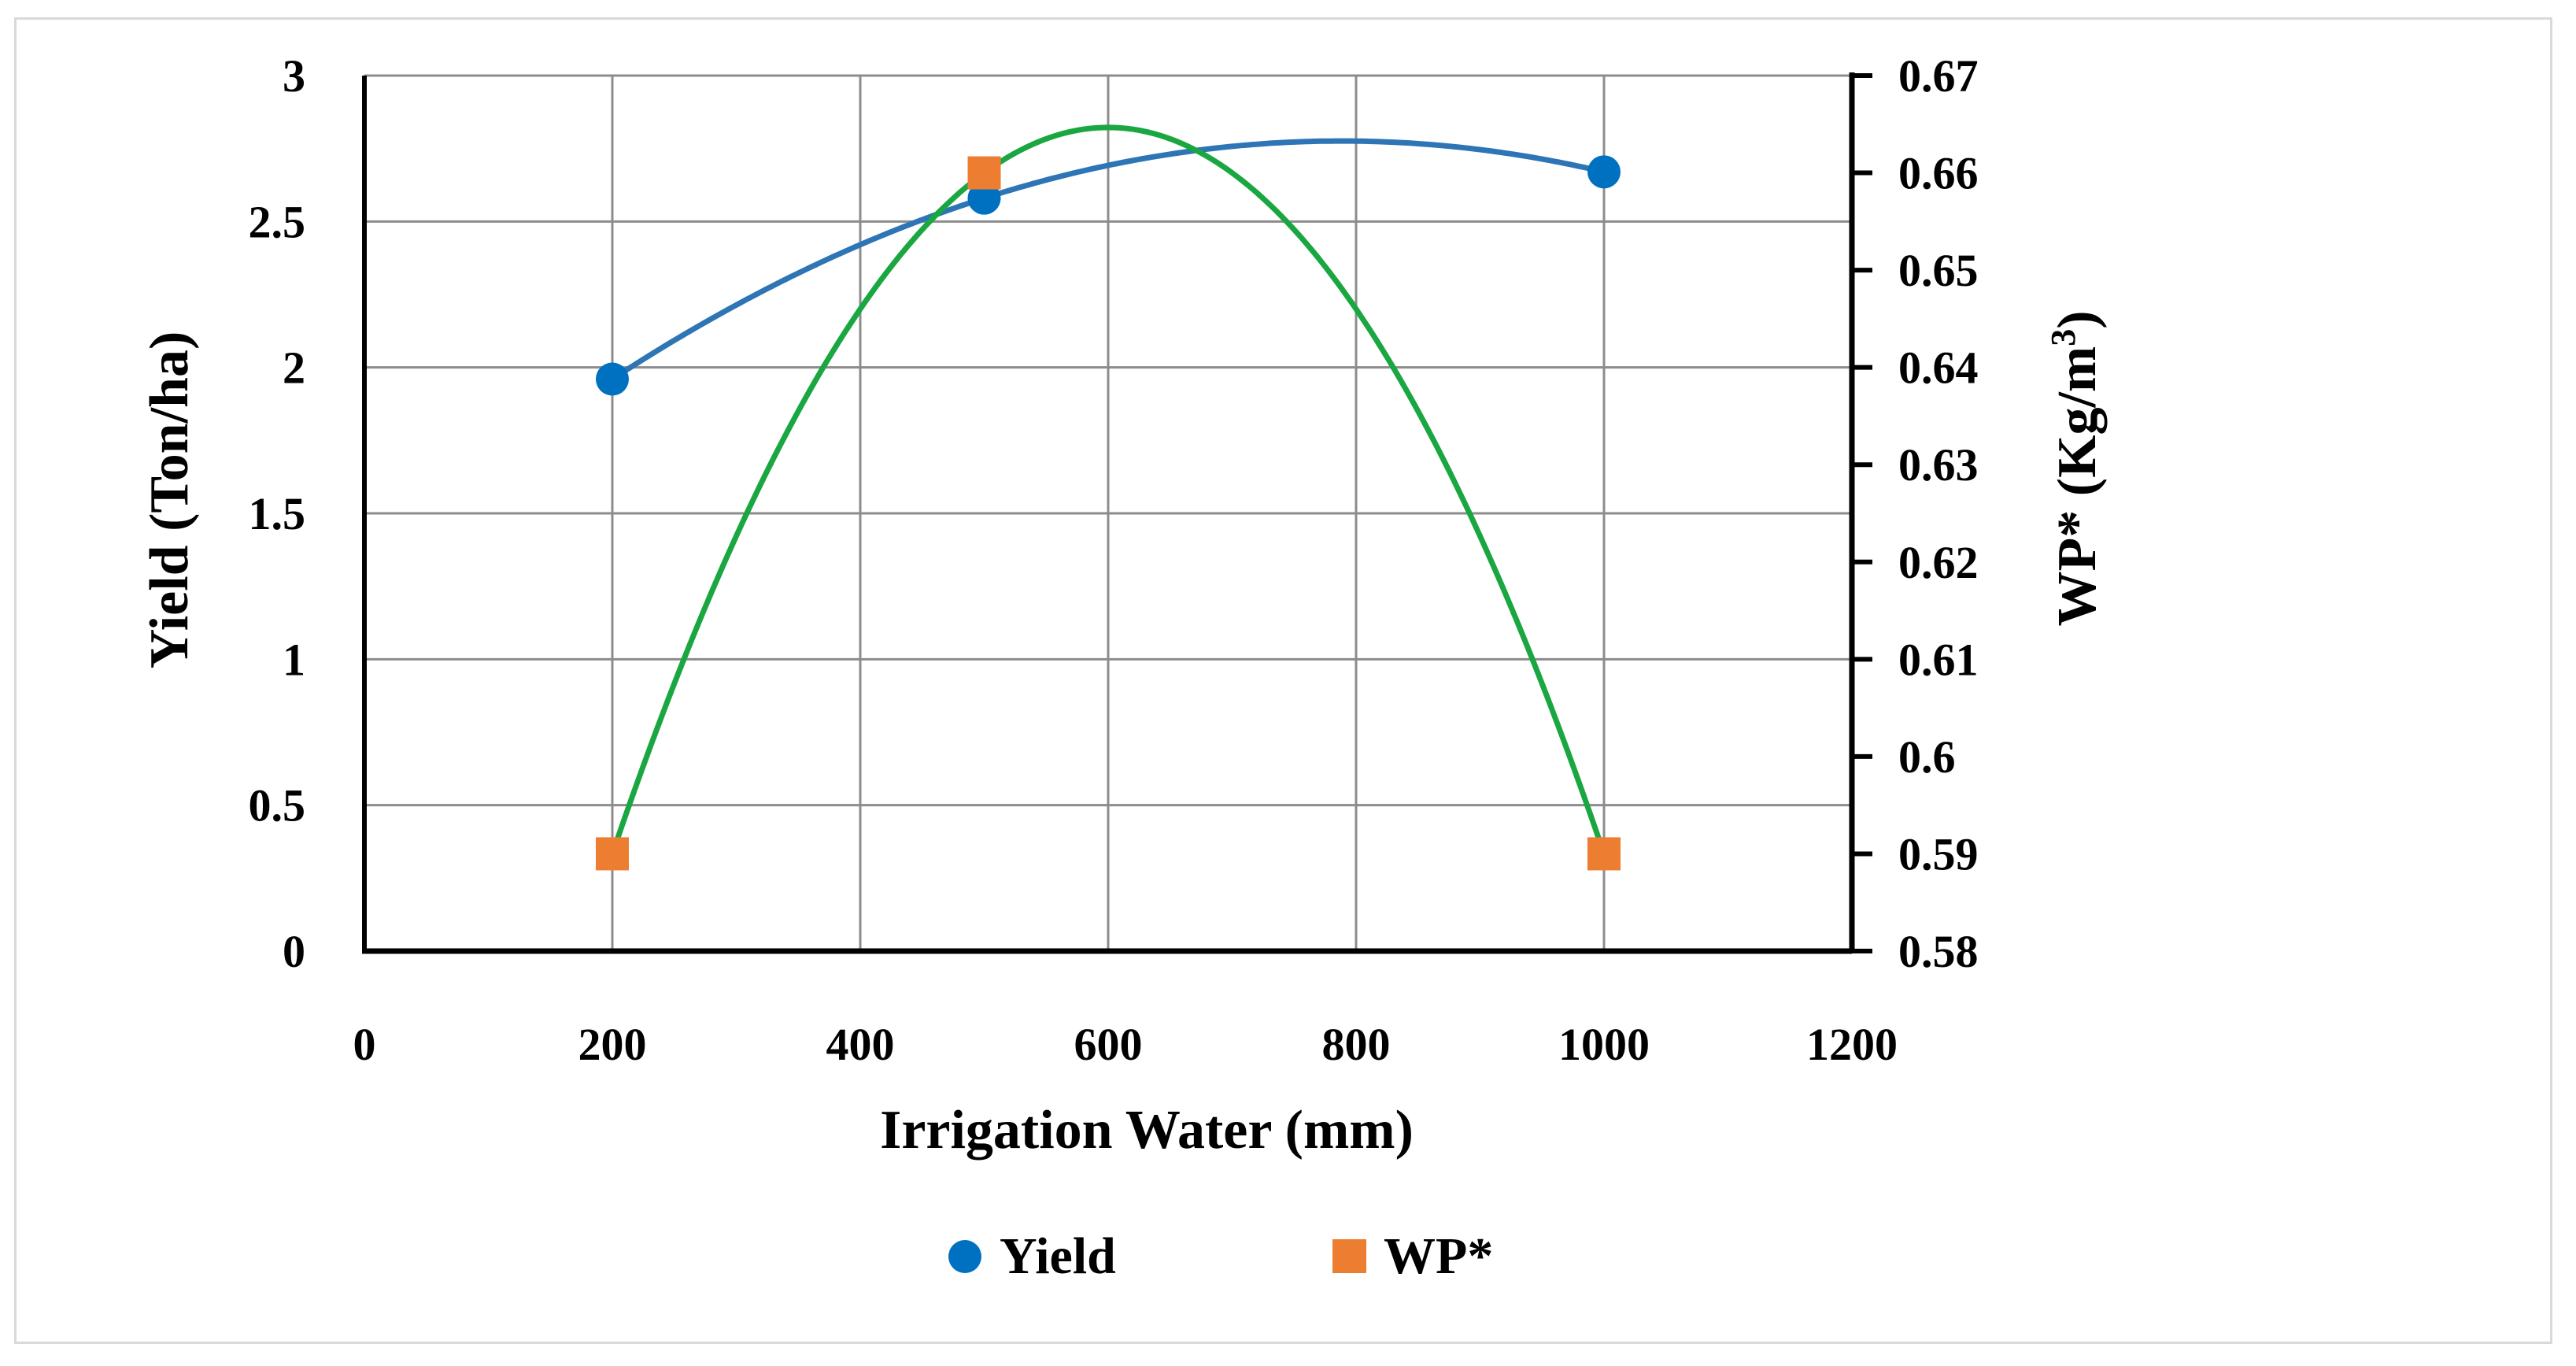  What do you see at coordinates (860, 1044) in the screenshot?
I see `x-tick-label-400: 400` at bounding box center [860, 1044].